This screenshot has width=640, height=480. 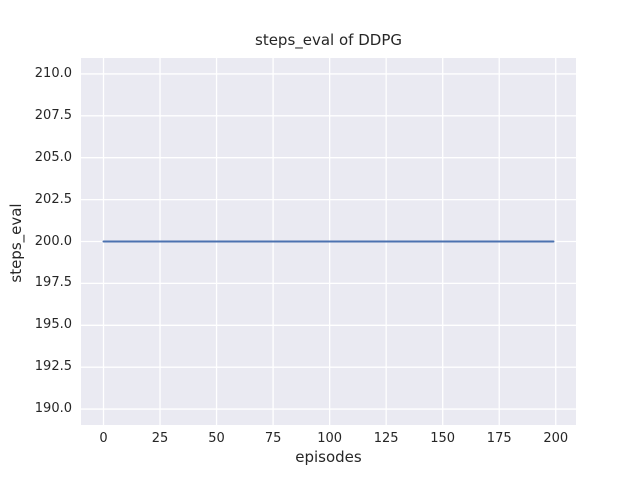 What do you see at coordinates (499, 438) in the screenshot?
I see `x-tick-label: 175` at bounding box center [499, 438].